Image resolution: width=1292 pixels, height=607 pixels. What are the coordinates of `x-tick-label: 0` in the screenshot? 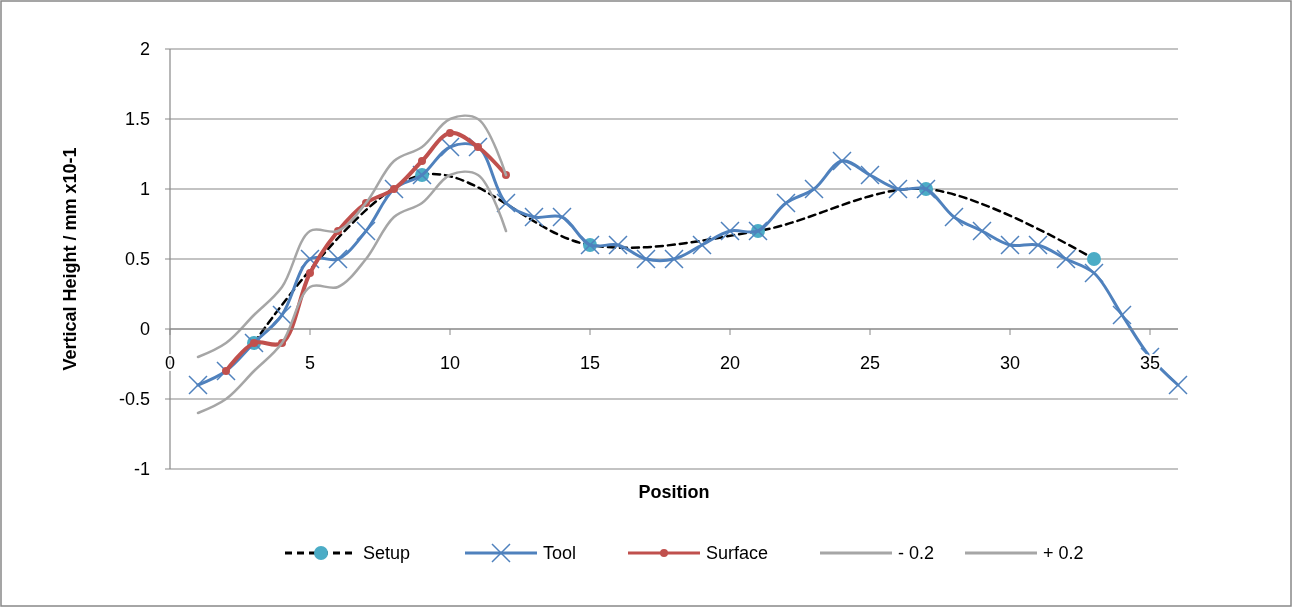 It's located at (170, 363).